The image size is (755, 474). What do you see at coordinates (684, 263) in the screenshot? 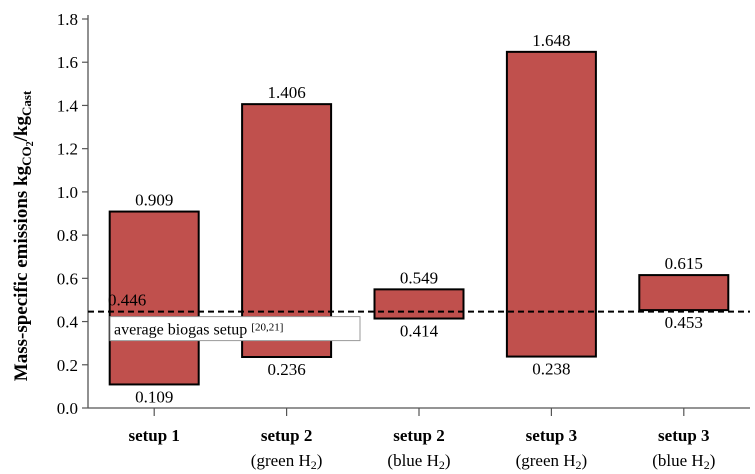
I see `bar-high-label: 0.615` at bounding box center [684, 263].